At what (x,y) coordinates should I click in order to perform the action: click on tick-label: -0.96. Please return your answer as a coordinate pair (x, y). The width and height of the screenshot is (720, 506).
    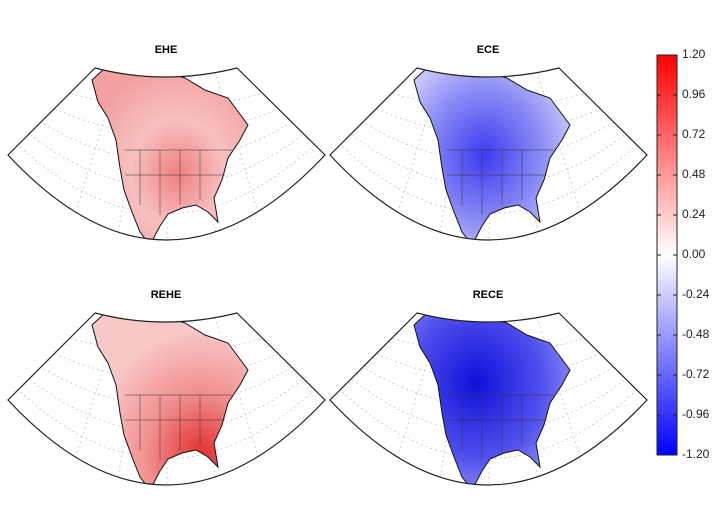
    Looking at the image, I should click on (696, 414).